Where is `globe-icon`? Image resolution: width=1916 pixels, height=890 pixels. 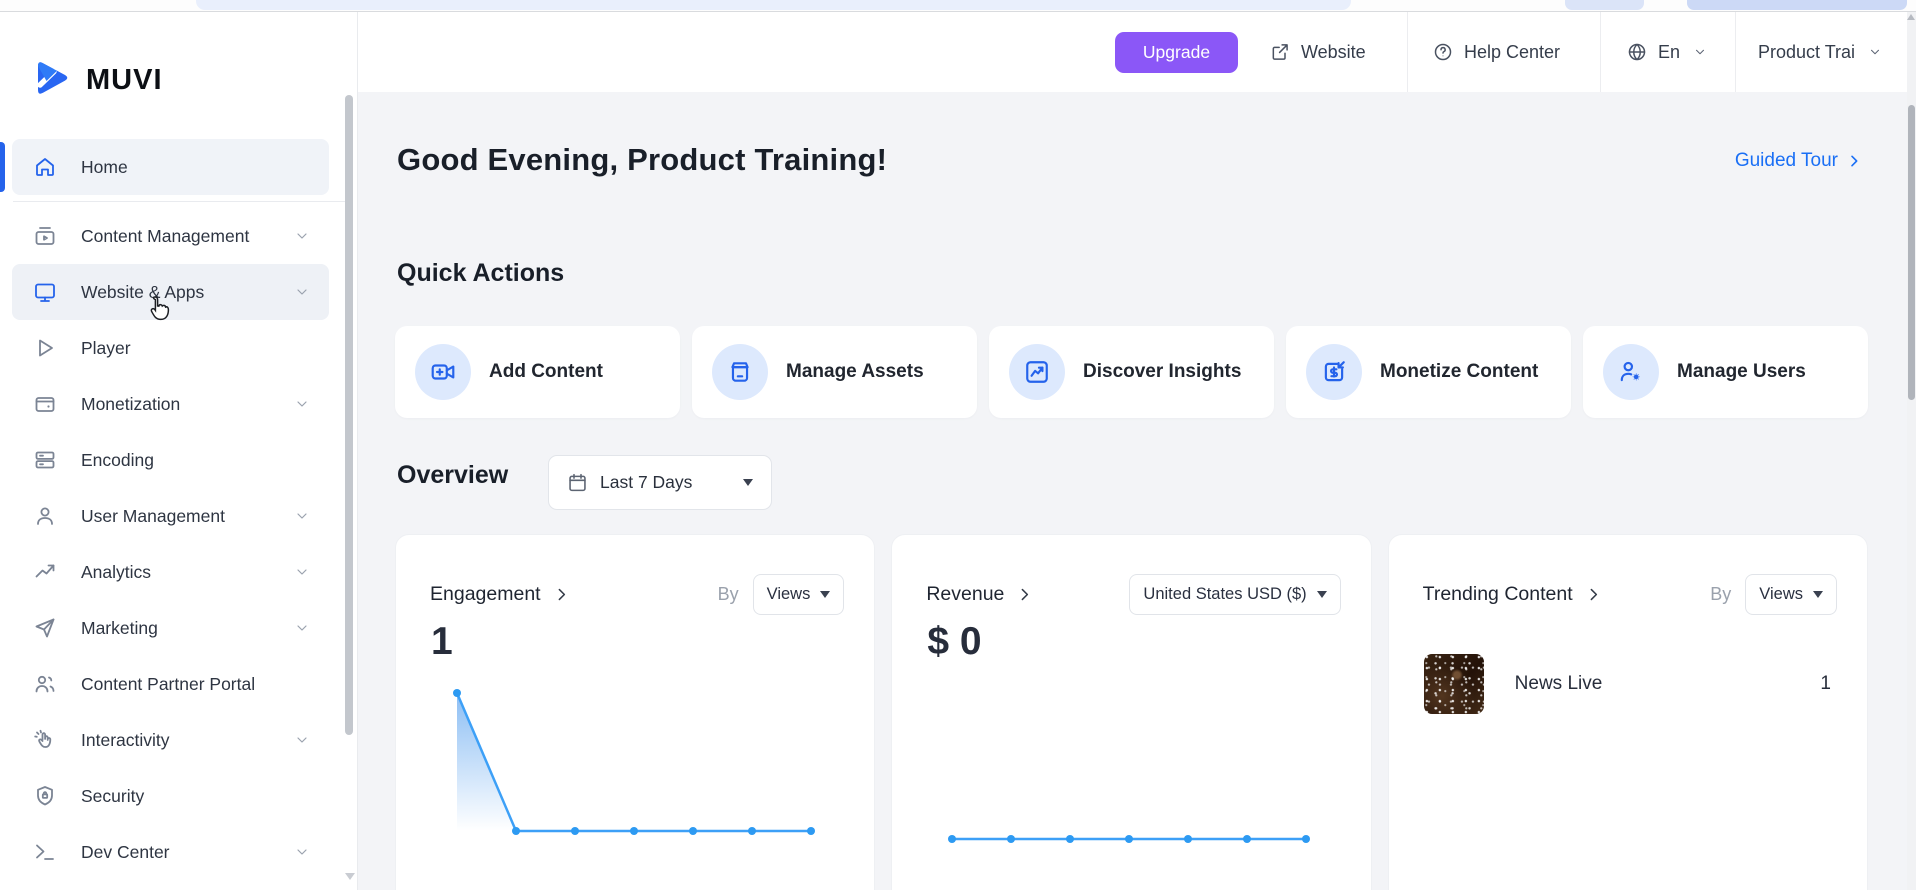
globe-icon is located at coordinates (1637, 52).